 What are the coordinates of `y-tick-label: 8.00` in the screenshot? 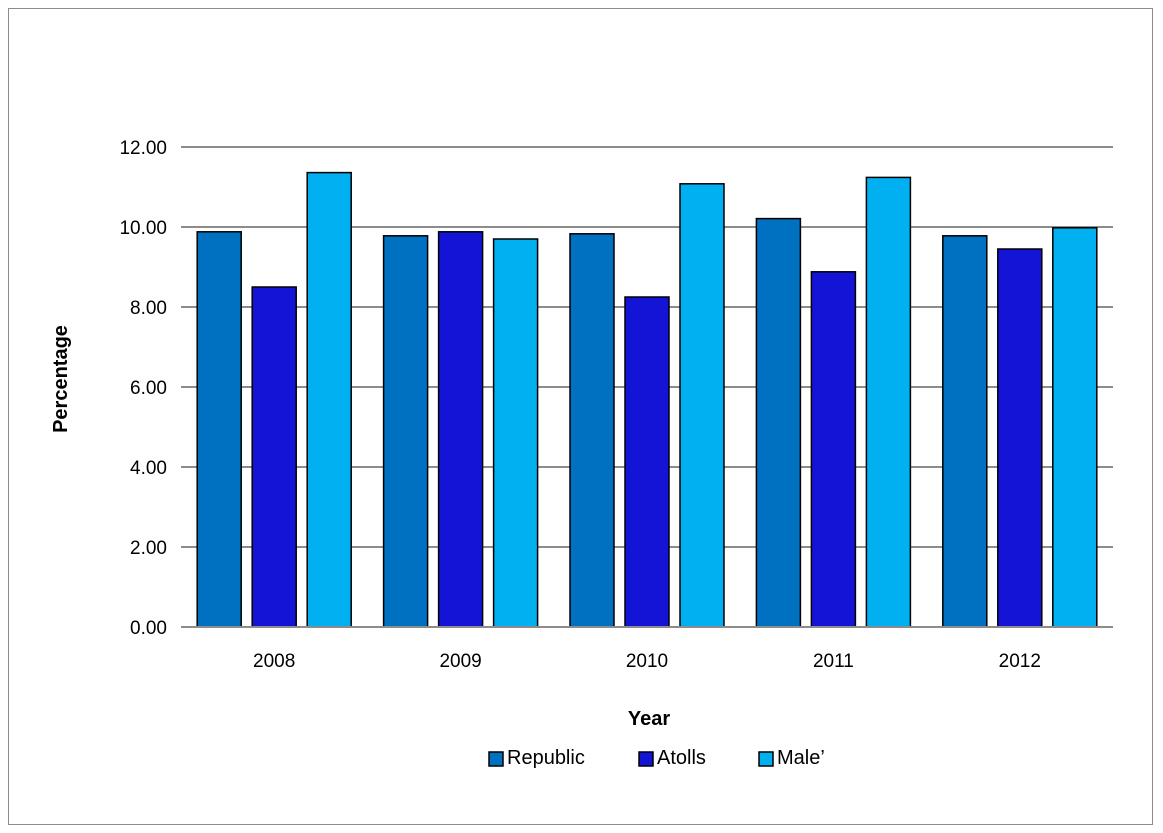 It's located at (148, 308).